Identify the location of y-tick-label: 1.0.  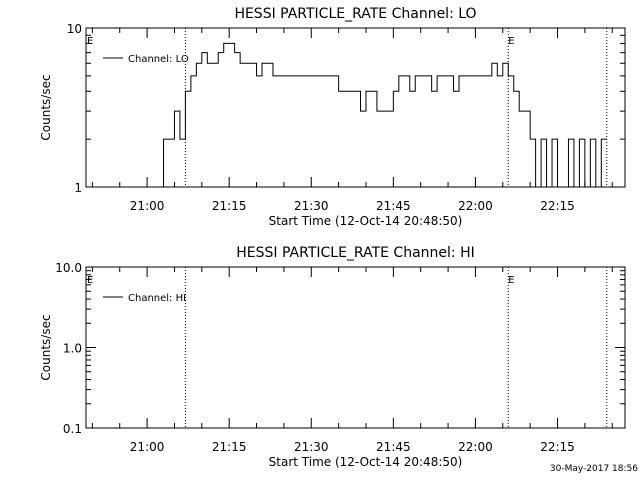
(72, 349).